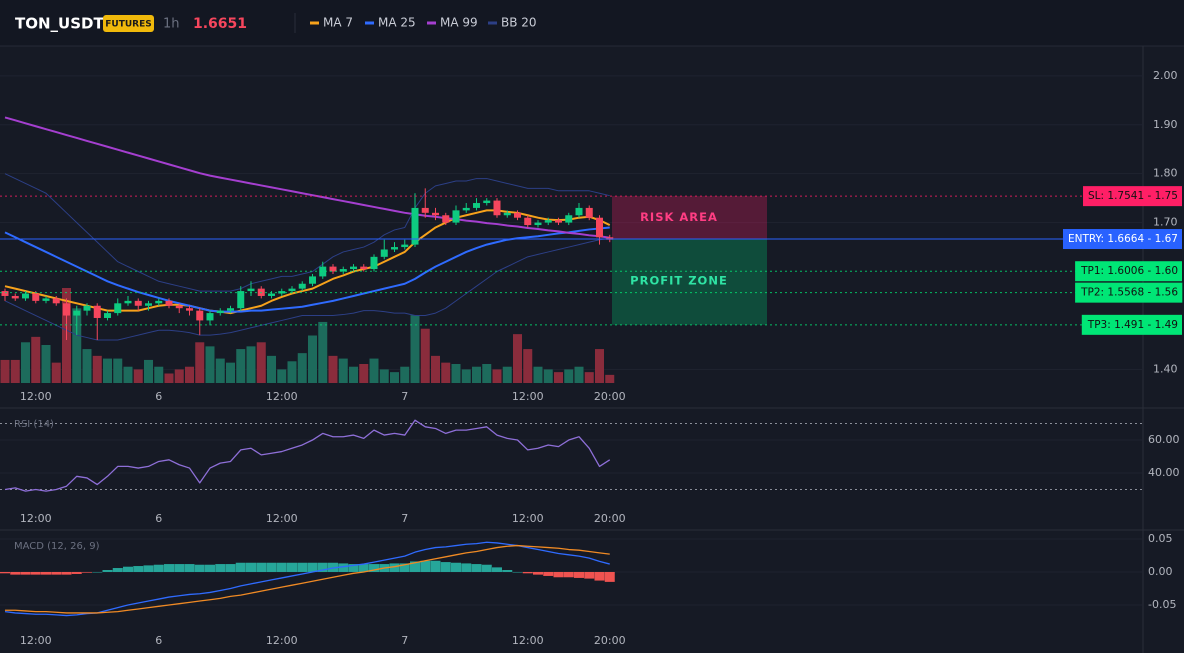 This screenshot has width=1184, height=653. I want to click on level-label: TP2: 1.5568 - 1.56, so click(1129, 293).